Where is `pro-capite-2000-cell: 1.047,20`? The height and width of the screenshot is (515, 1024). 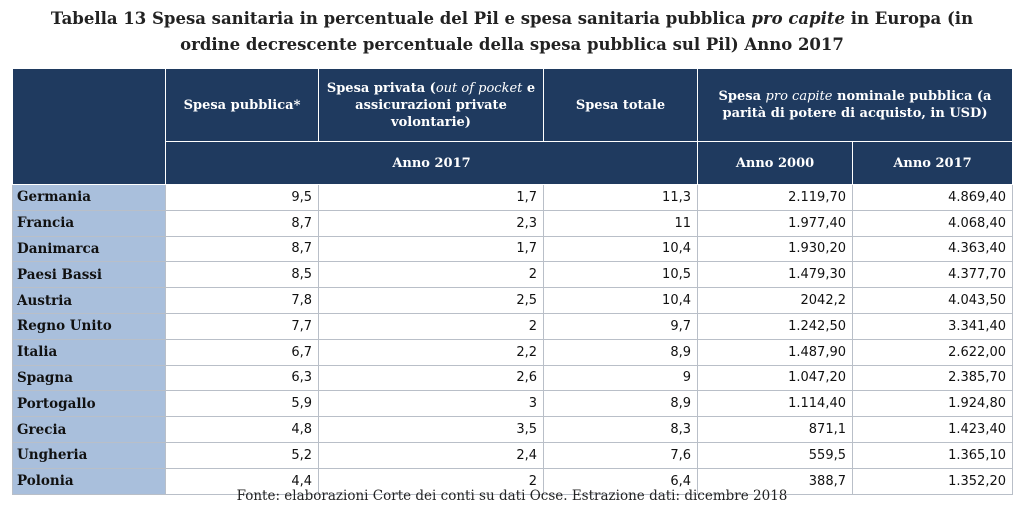 pro-capite-2000-cell: 1.047,20 is located at coordinates (775, 378).